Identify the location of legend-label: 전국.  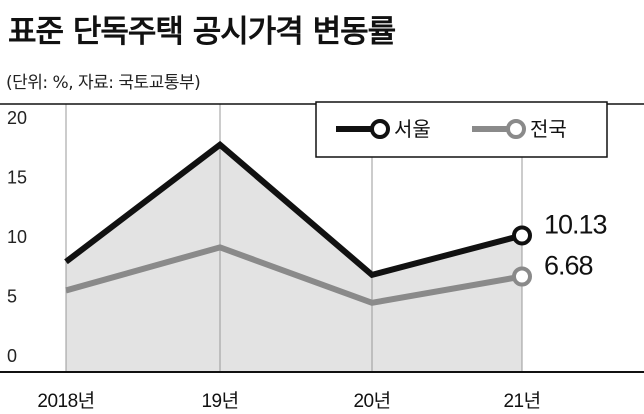
(548, 129).